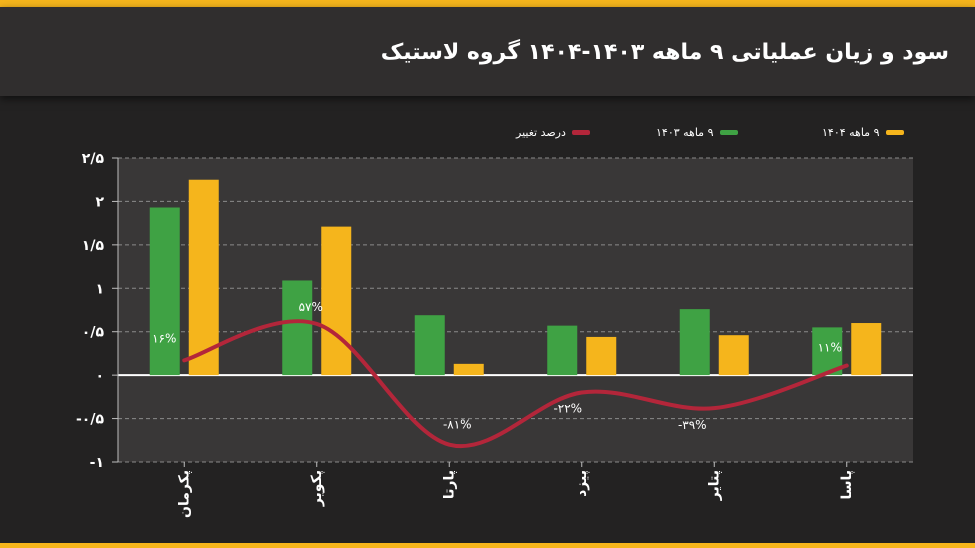 This screenshot has width=975, height=548. What do you see at coordinates (90, 420) in the screenshot?
I see `y-tick-label: -۰/۵` at bounding box center [90, 420].